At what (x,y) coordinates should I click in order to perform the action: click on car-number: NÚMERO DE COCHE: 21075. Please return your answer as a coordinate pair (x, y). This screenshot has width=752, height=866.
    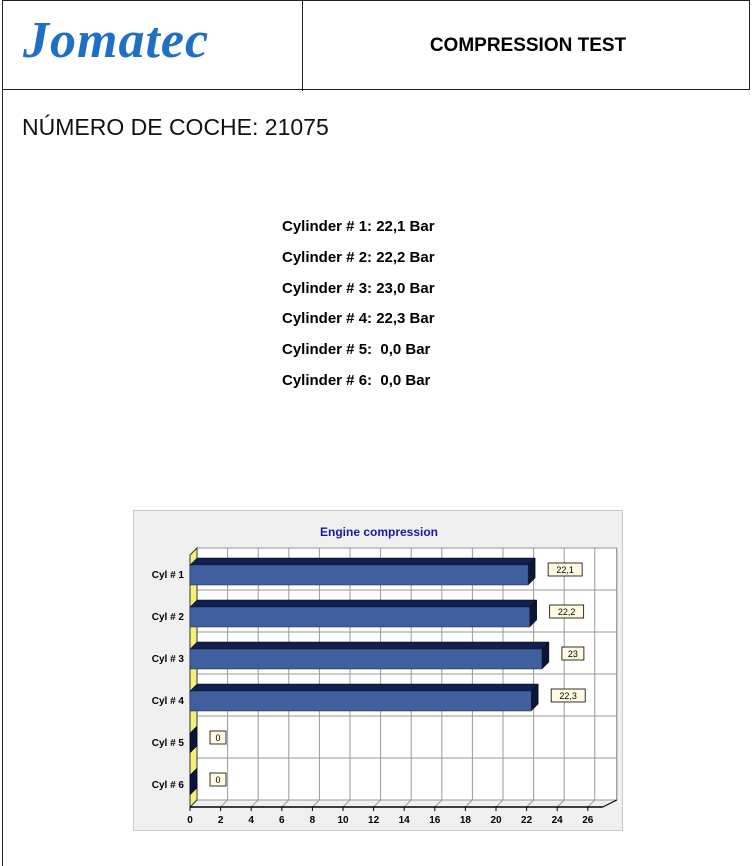
    Looking at the image, I should click on (175, 127).